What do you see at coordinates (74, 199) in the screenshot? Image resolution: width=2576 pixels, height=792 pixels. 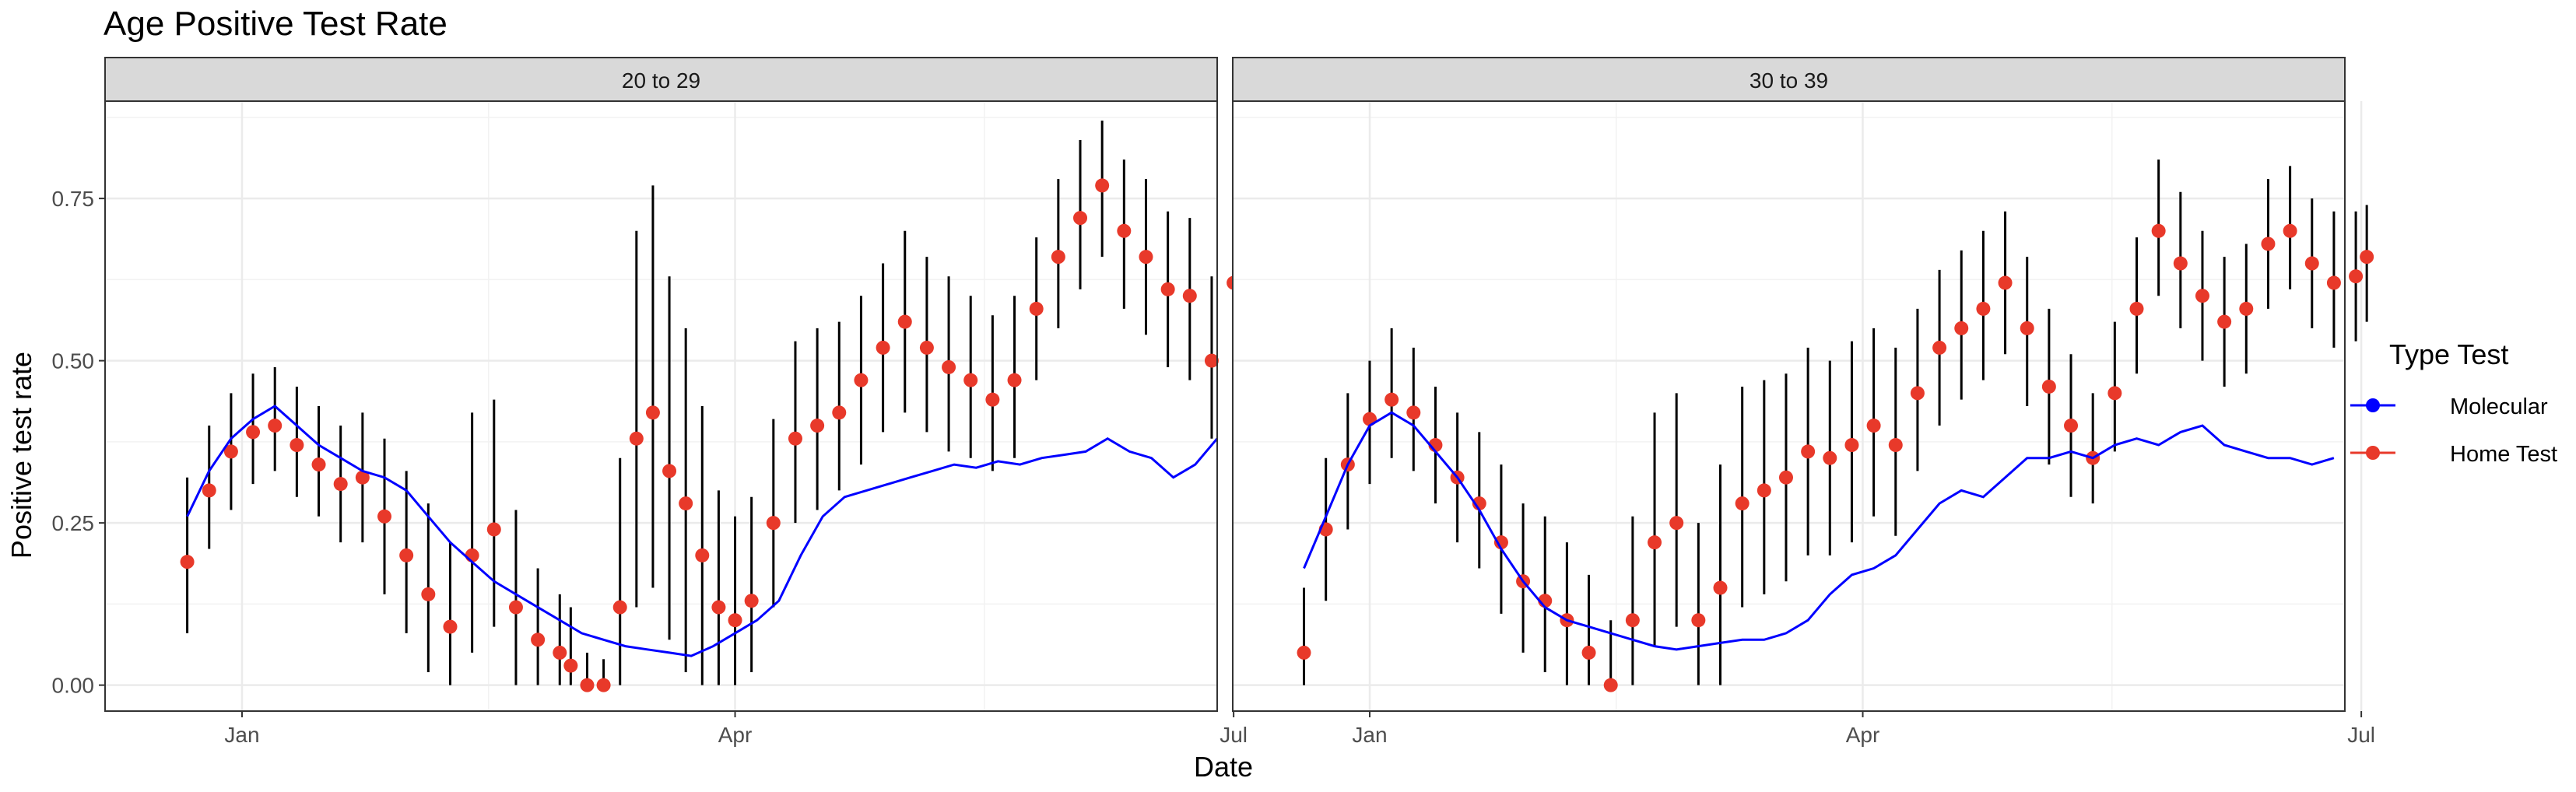 I see `y-tick-label: 0.75` at bounding box center [74, 199].